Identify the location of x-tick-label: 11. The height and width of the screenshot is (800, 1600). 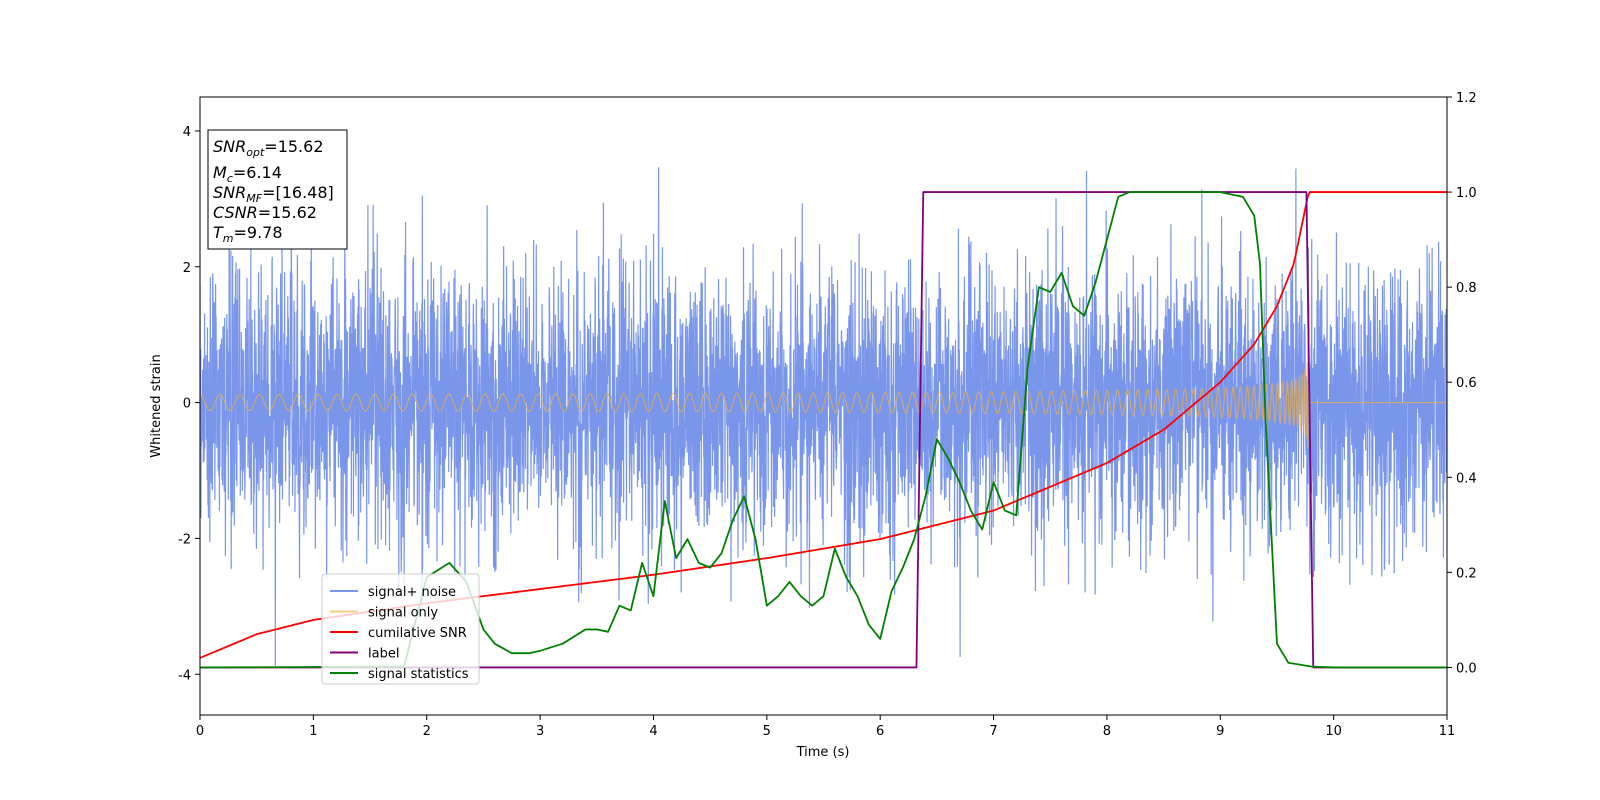
(1447, 731).